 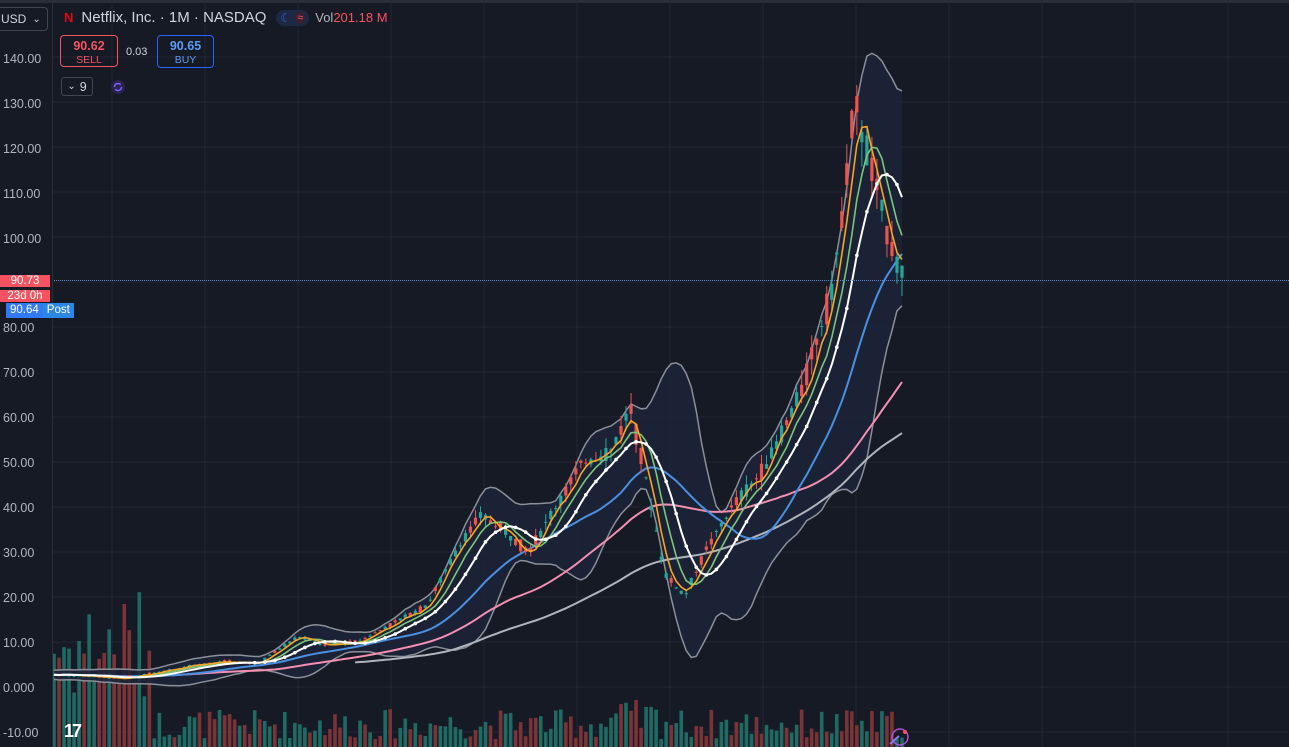 I want to click on axis-tick: 130.00, so click(x=22, y=104).